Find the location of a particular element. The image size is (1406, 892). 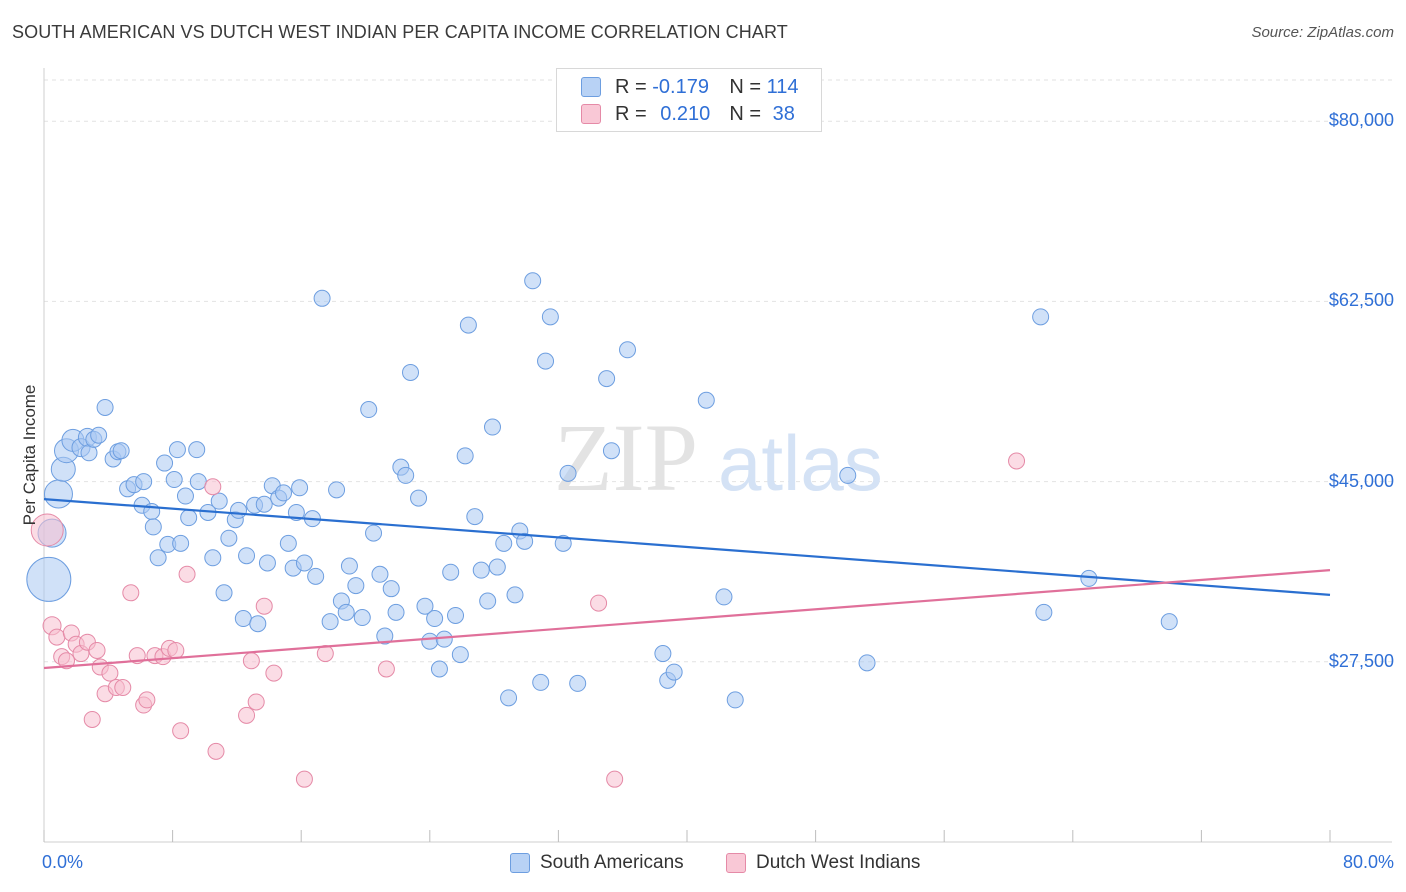

legend-series-name: Dutch West Indians is located at coordinates (838, 862).